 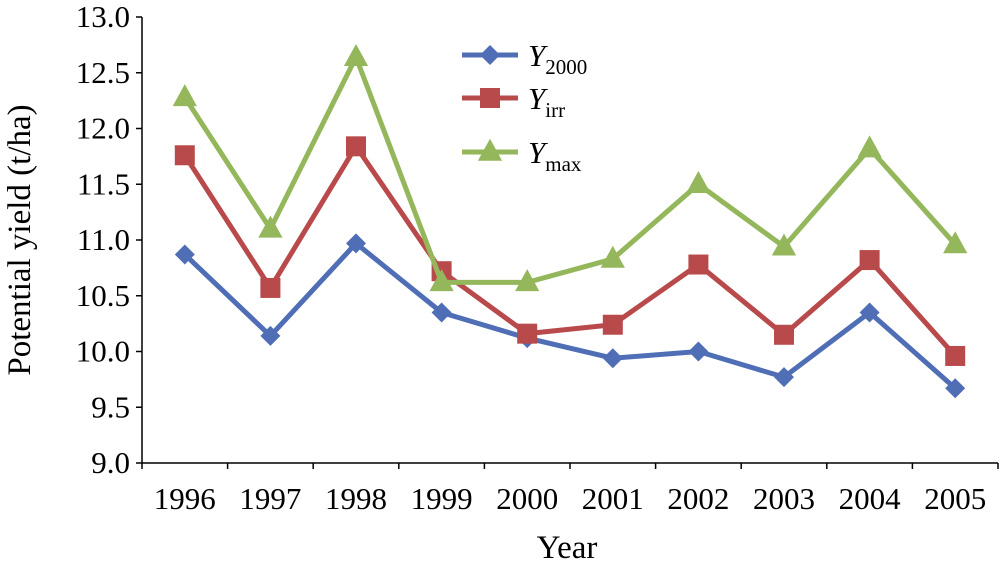 What do you see at coordinates (103, 183) in the screenshot?
I see `y-tick-label: 11.5` at bounding box center [103, 183].